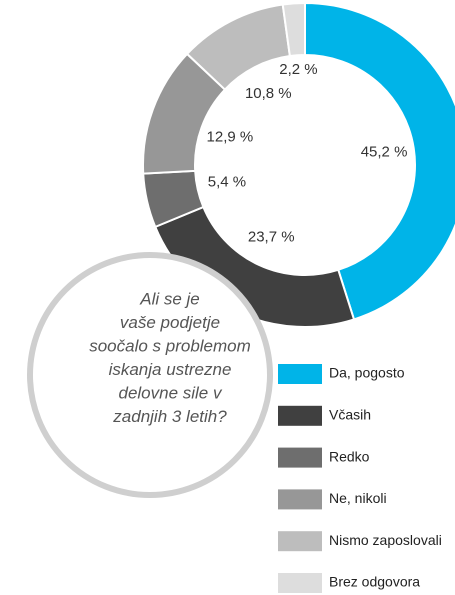  Describe the element at coordinates (349, 456) in the screenshot. I see `legend-label: Redko` at that location.